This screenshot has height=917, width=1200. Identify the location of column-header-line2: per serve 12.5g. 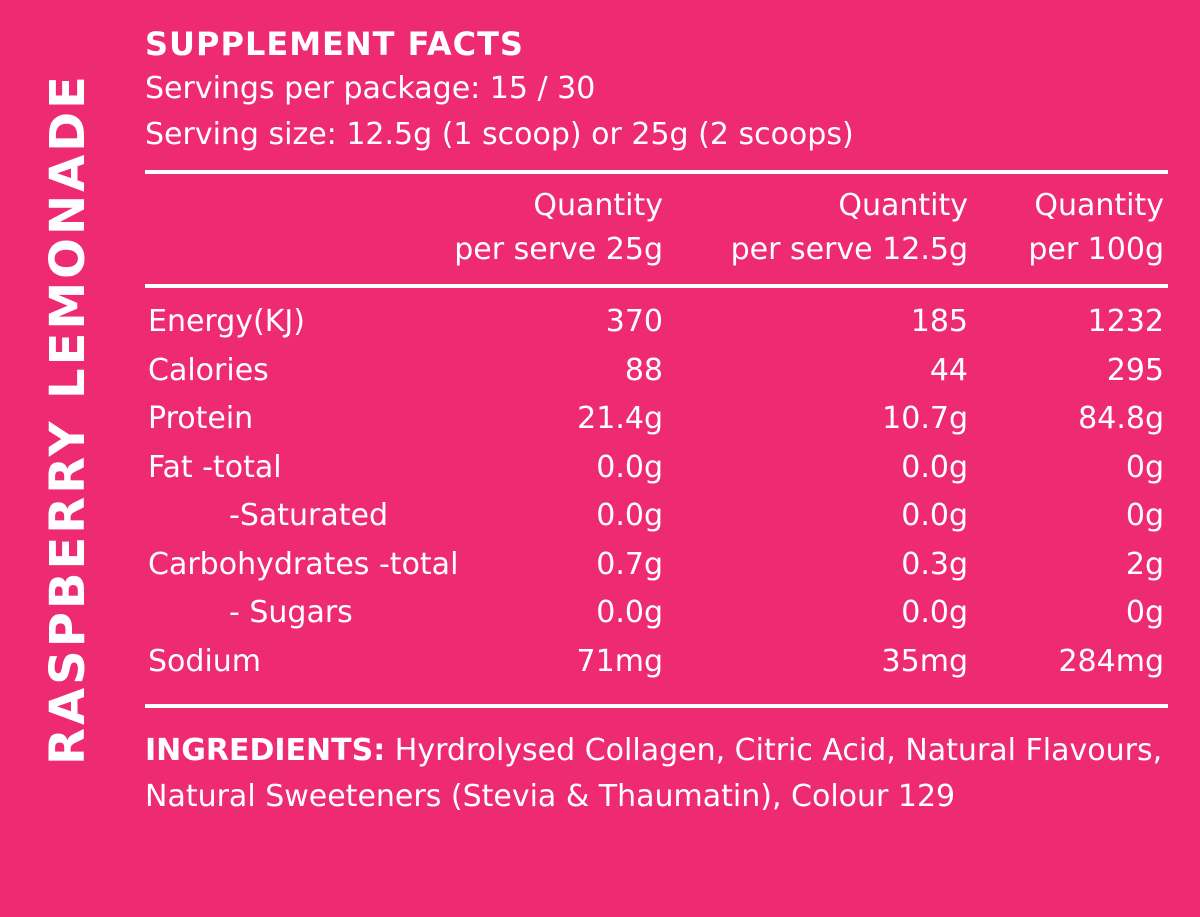
(849, 249).